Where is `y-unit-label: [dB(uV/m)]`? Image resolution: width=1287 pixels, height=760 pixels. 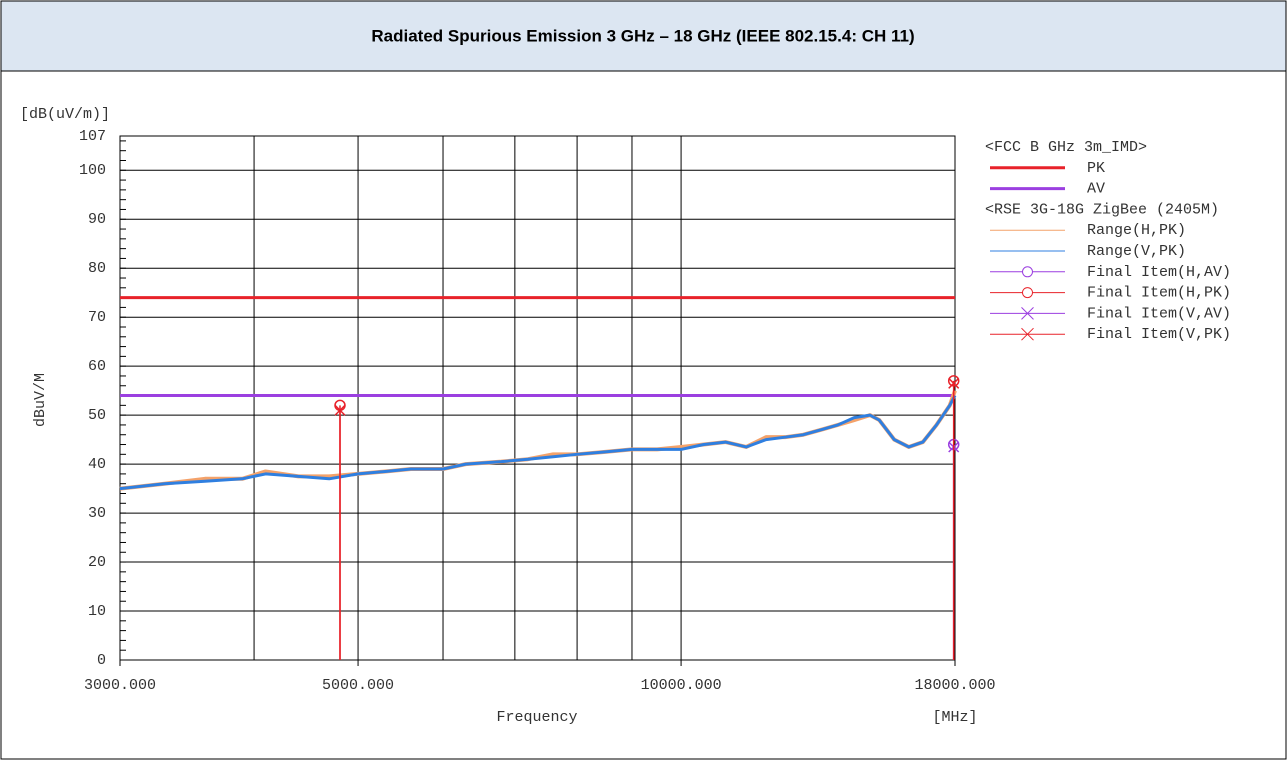 y-unit-label: [dB(uV/m)] is located at coordinates (65, 114).